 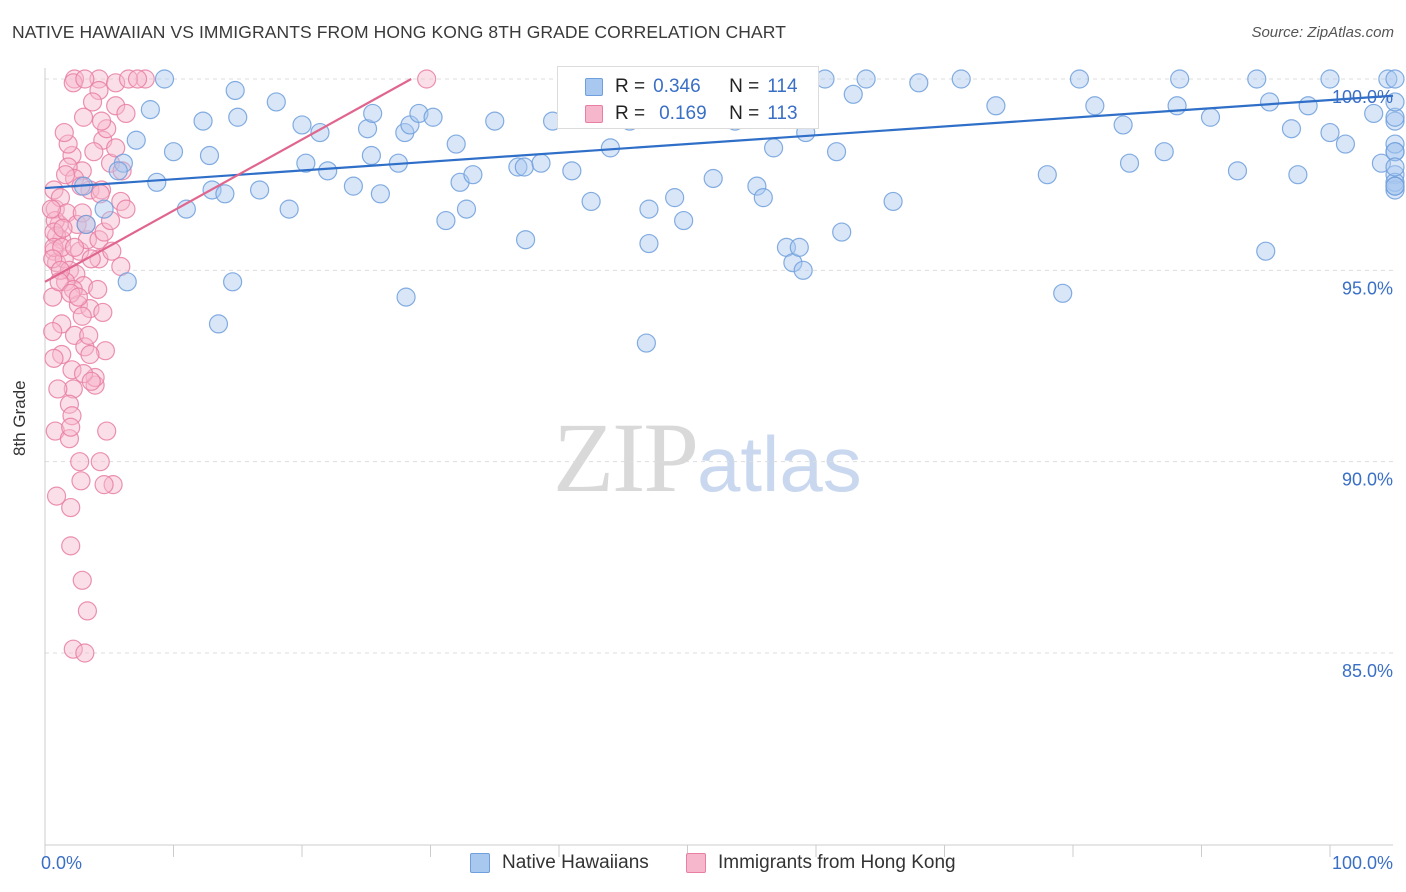 What do you see at coordinates (696, 863) in the screenshot?
I see `legend-swatch-pink` at bounding box center [696, 863].